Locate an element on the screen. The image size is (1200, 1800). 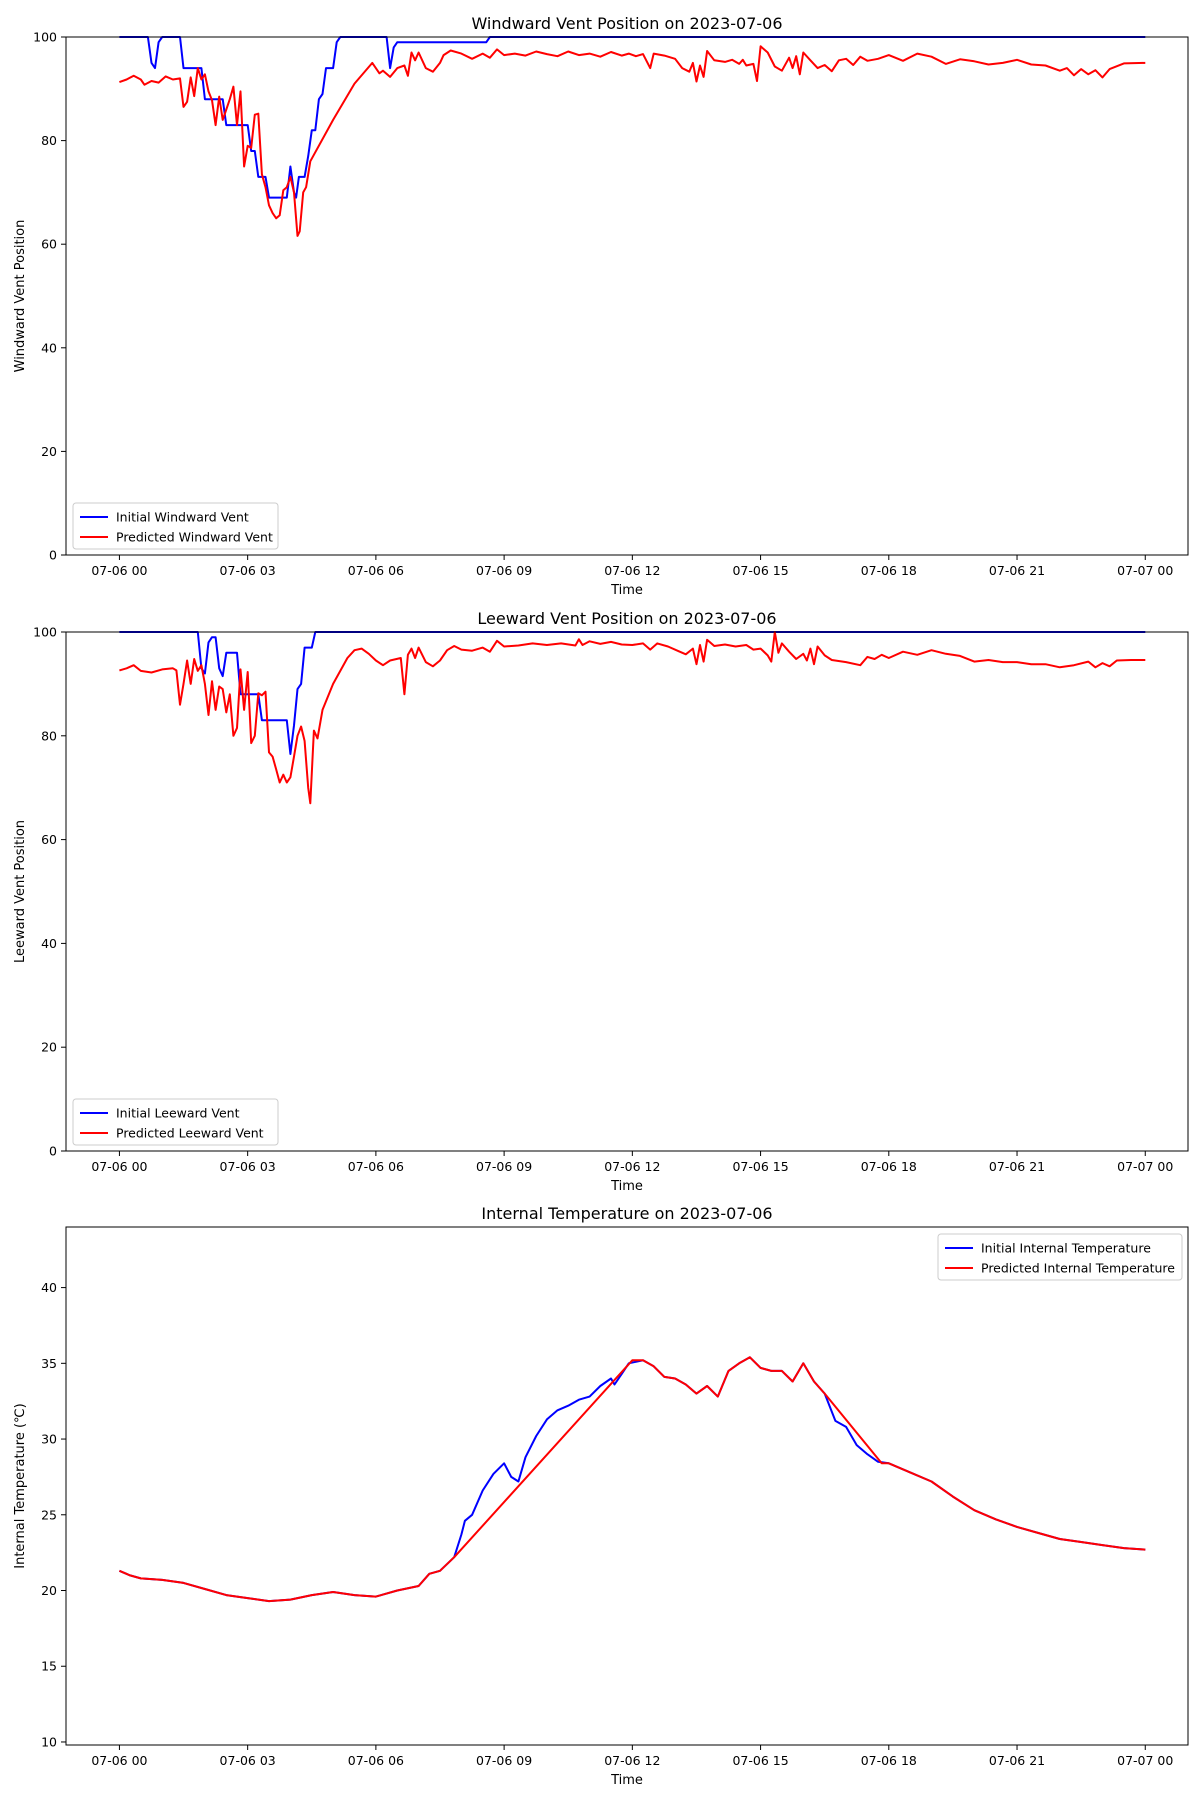
y-tick-label: 15 is located at coordinates (49, 1666).